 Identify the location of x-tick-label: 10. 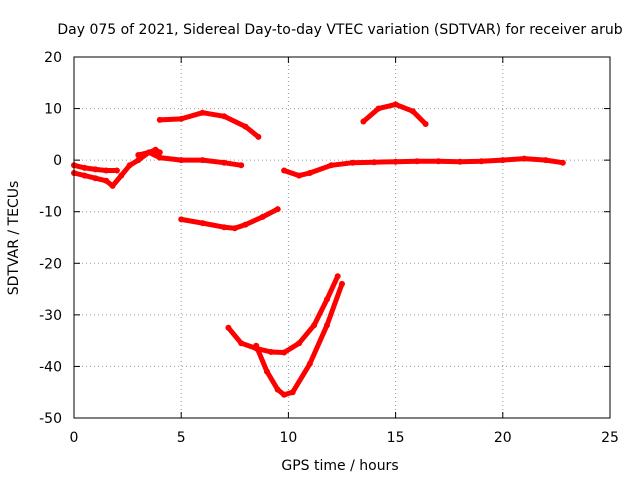
(288, 438).